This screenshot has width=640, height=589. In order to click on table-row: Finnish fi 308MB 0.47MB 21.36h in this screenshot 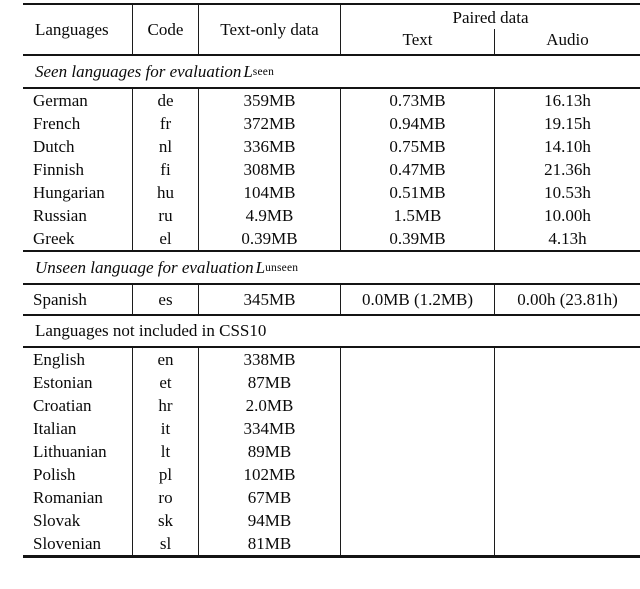, I will do `click(331, 169)`.